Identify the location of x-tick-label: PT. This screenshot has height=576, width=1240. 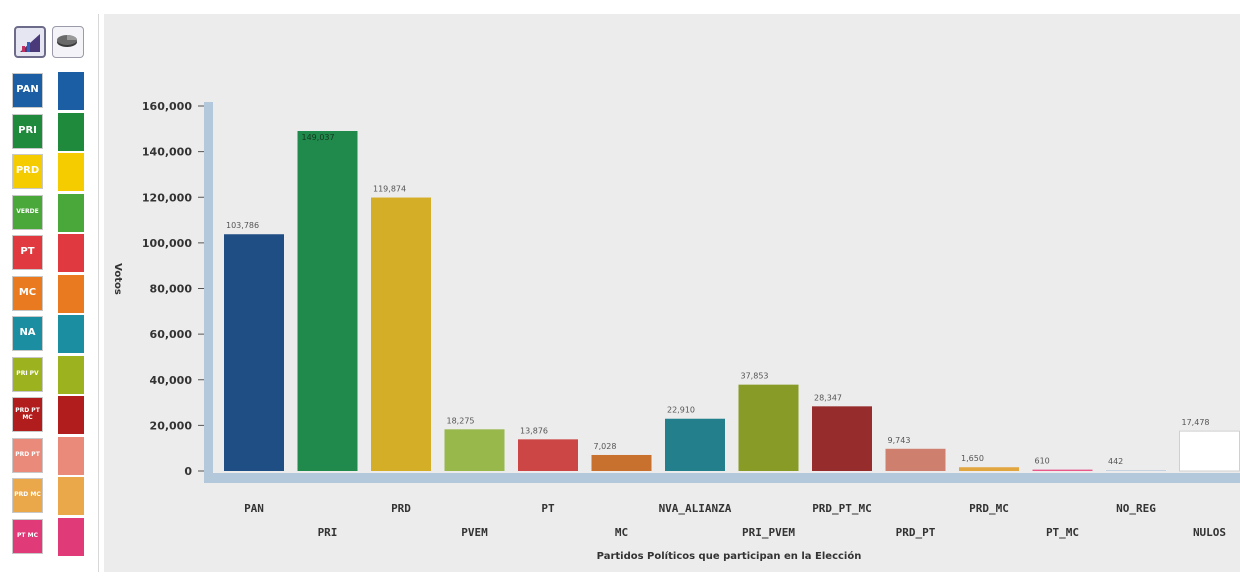
(548, 508).